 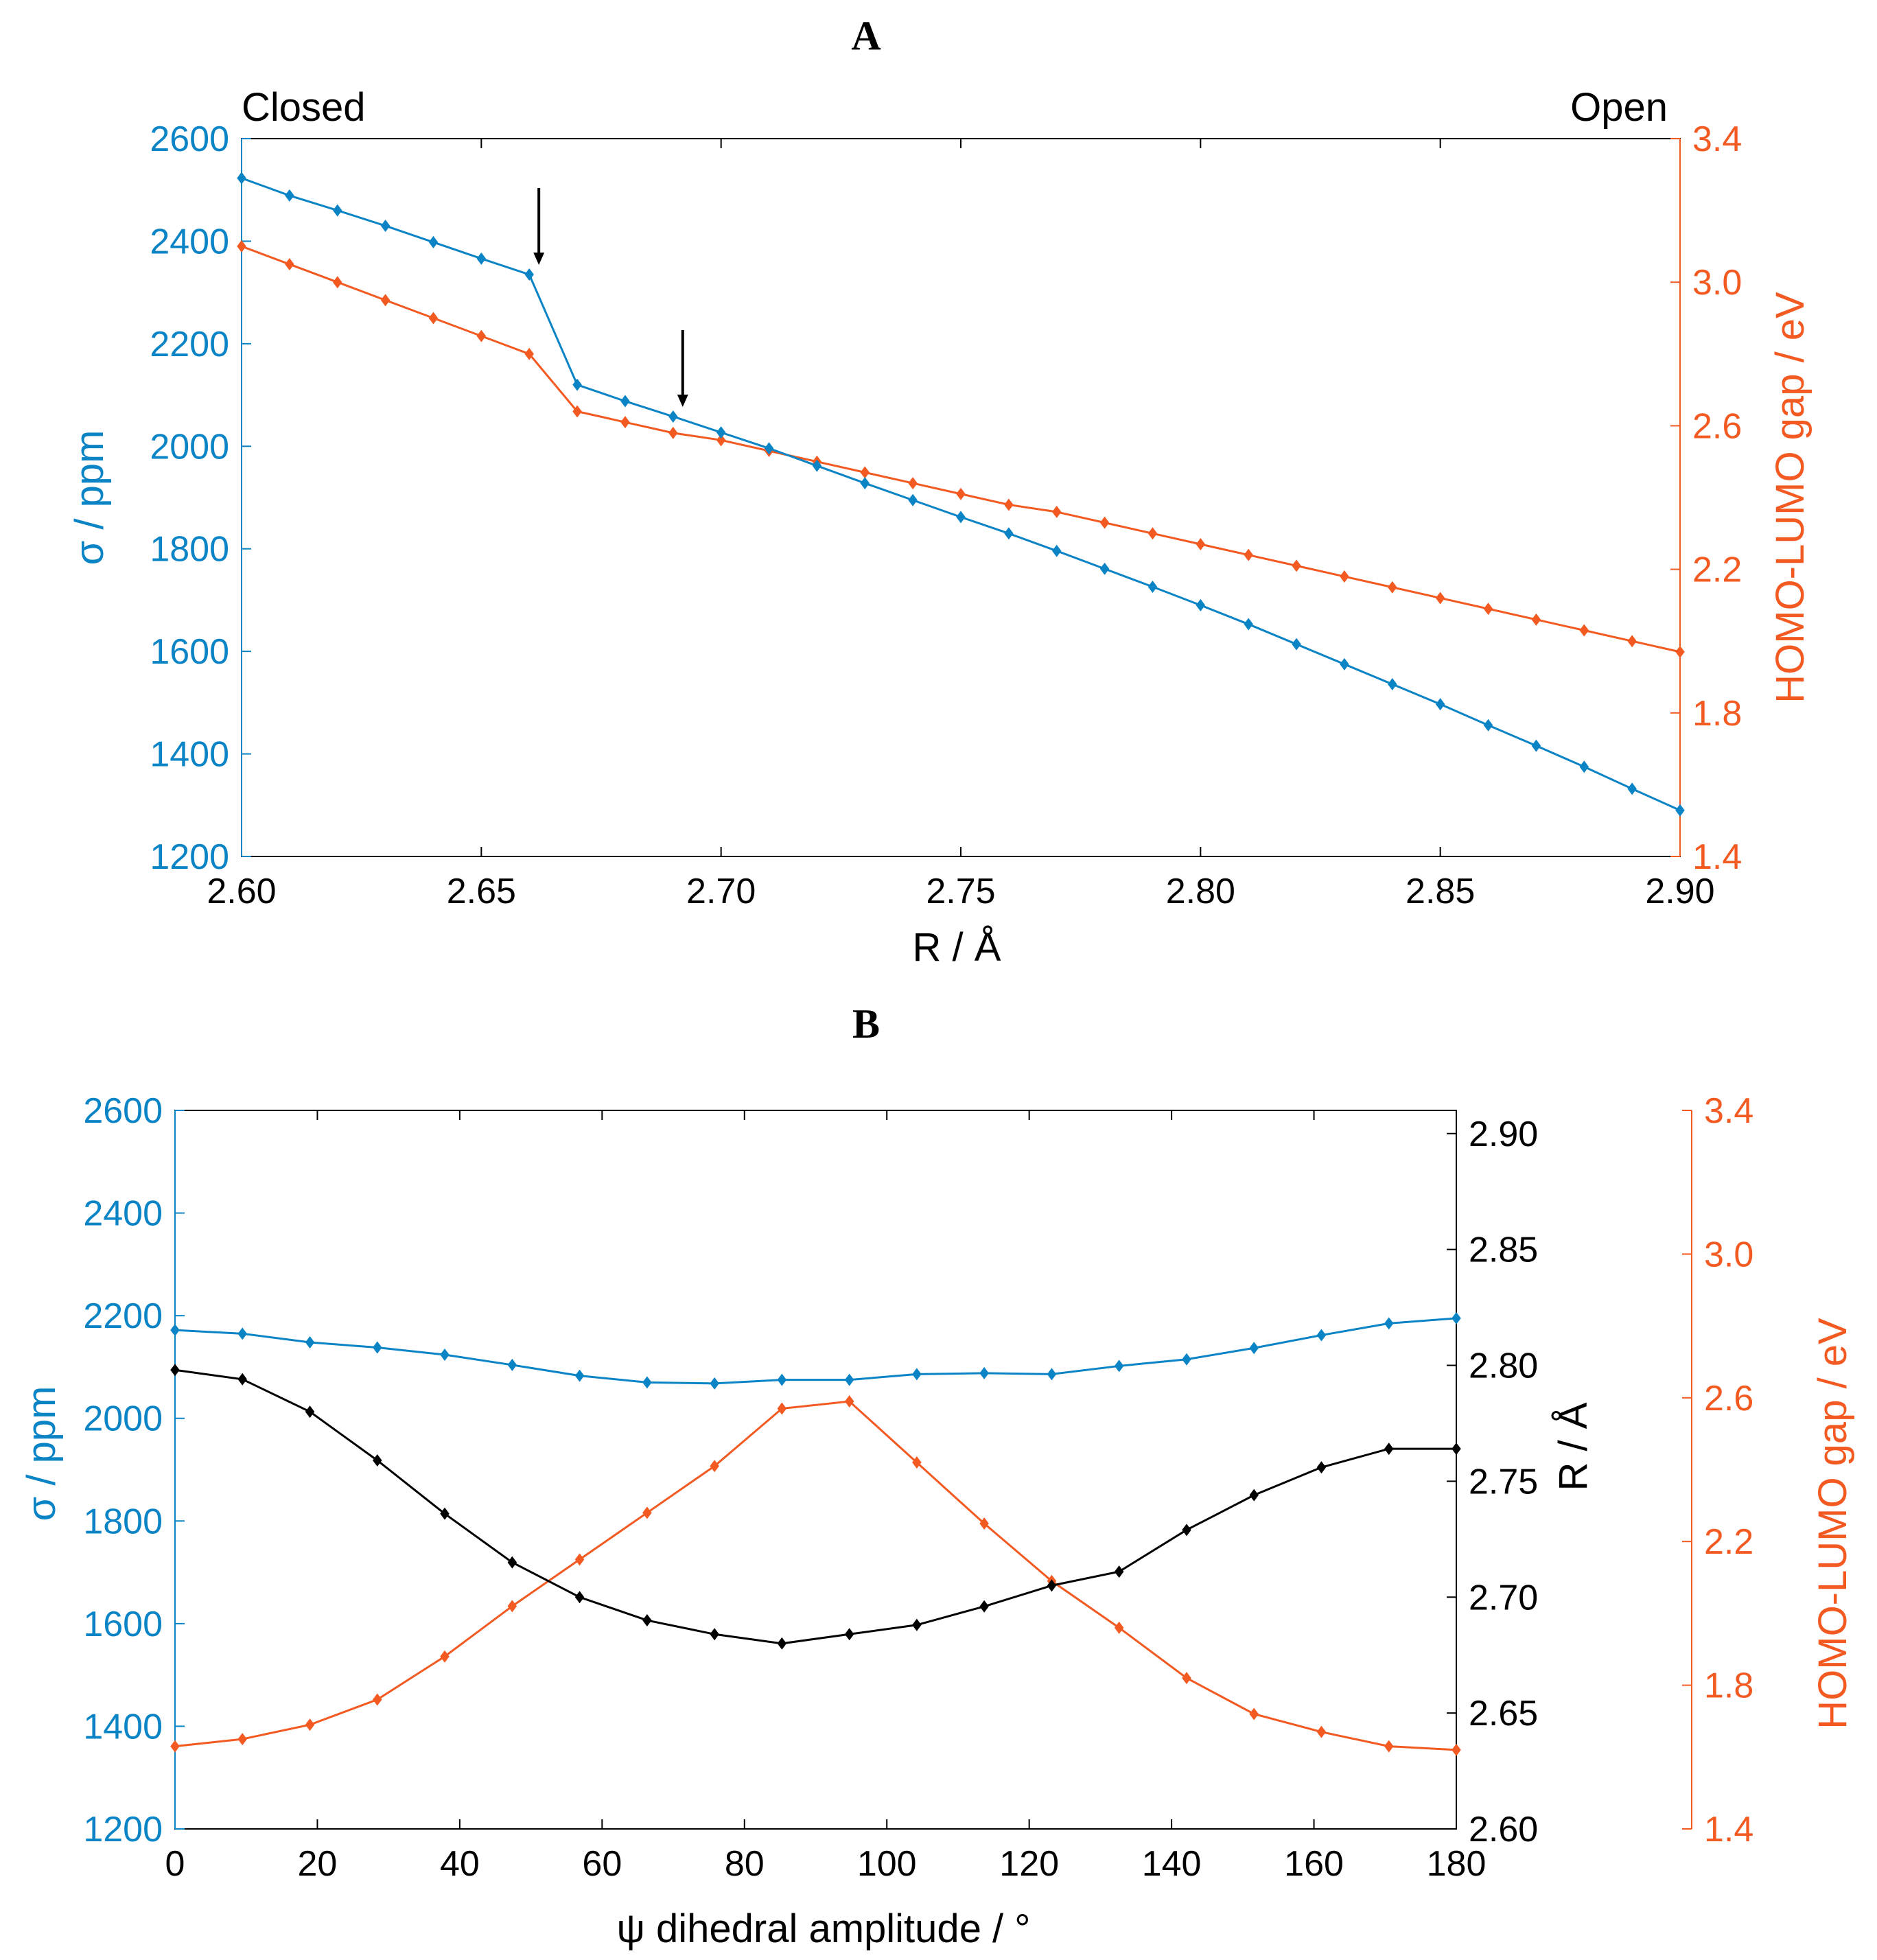 I want to click on panel-a-y-left-tick-label: 2400, so click(x=189, y=241).